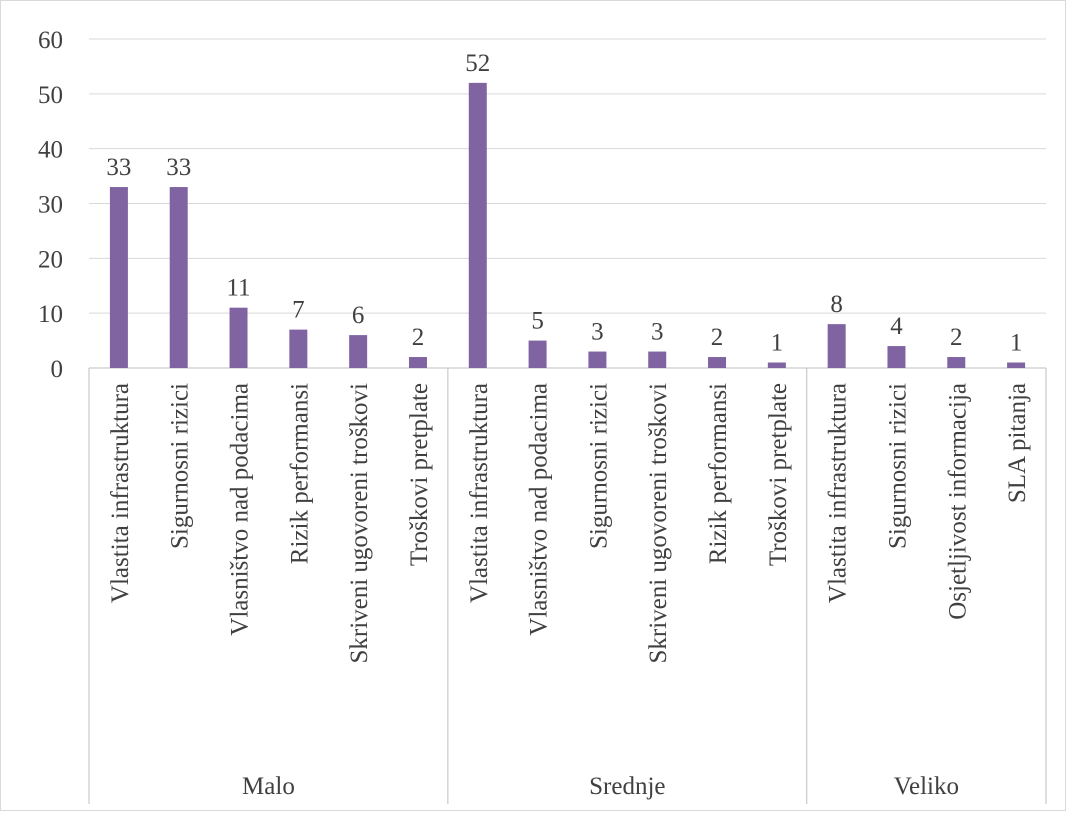 The image size is (1066, 815). Describe the element at coordinates (50, 314) in the screenshot. I see `y-tick-label: 10` at that location.